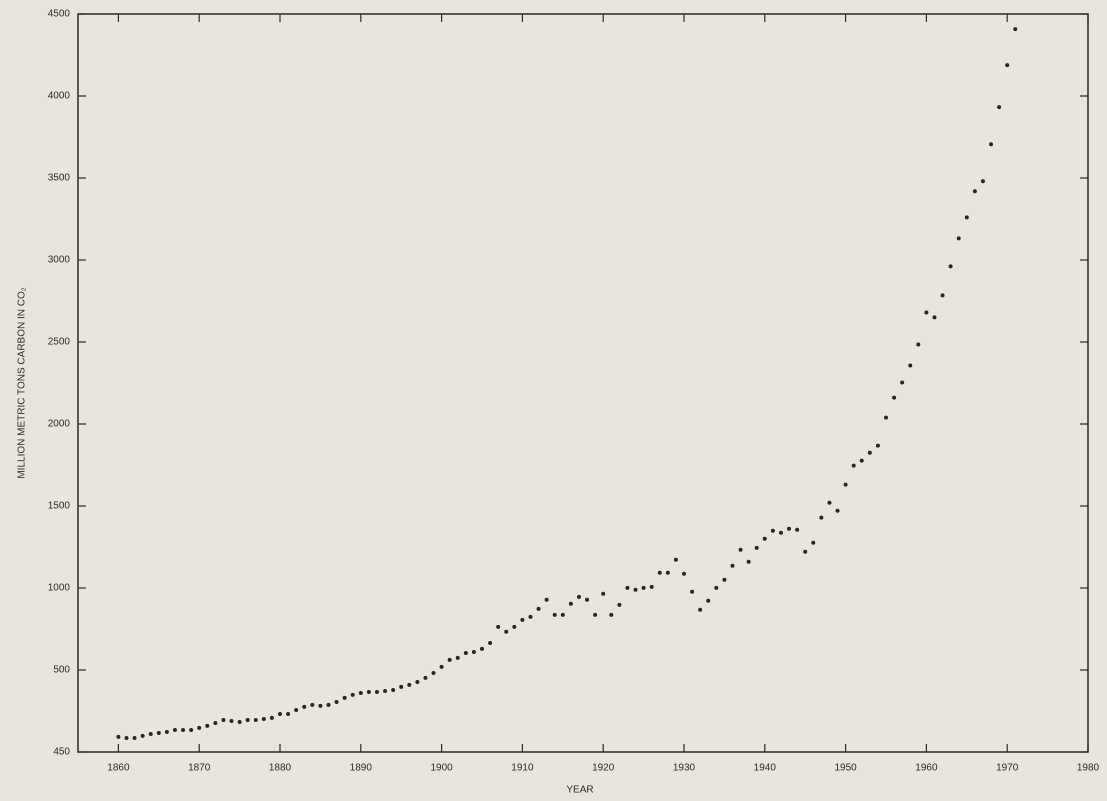 Image resolution: width=1107 pixels, height=801 pixels. I want to click on x-tick-label: 1950, so click(845, 768).